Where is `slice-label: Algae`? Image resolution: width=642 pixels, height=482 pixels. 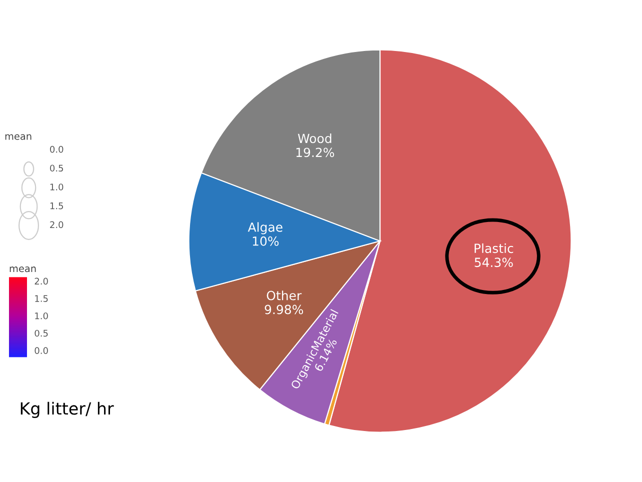
slice-label: Algae is located at coordinates (265, 228).